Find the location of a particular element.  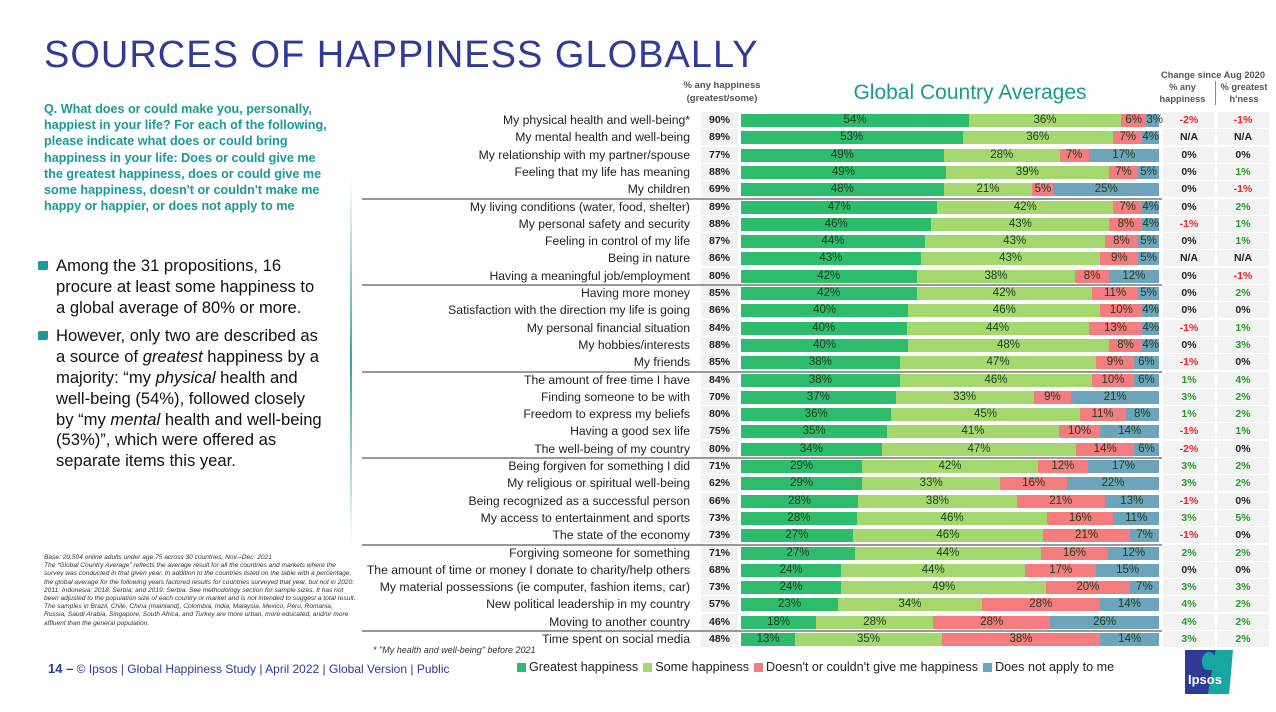

divider-line is located at coordinates (351, 362).